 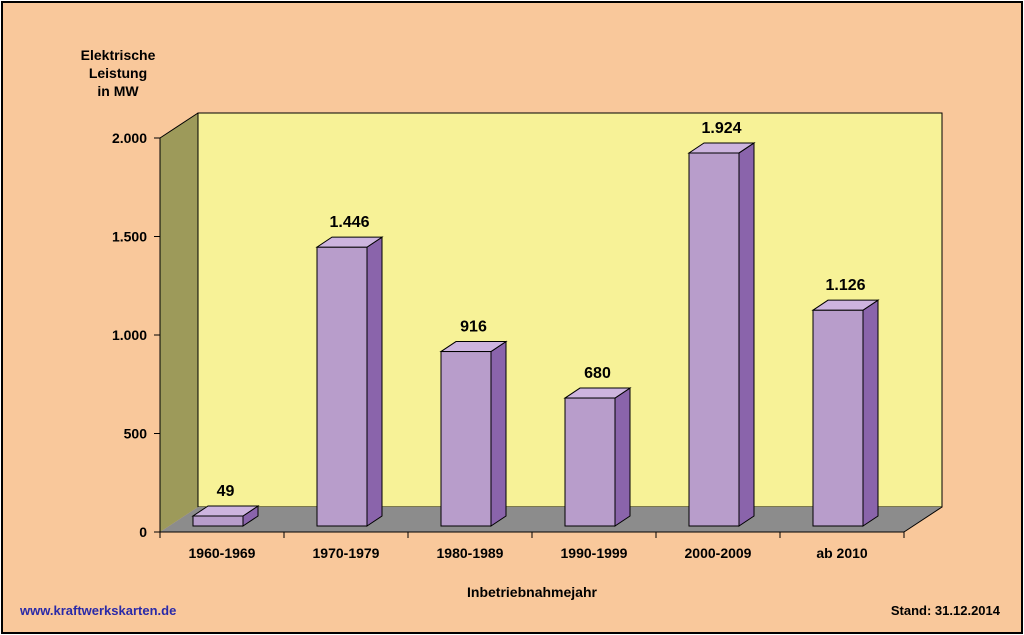 I want to click on x-tick-label: 1990-1999, so click(x=594, y=553).